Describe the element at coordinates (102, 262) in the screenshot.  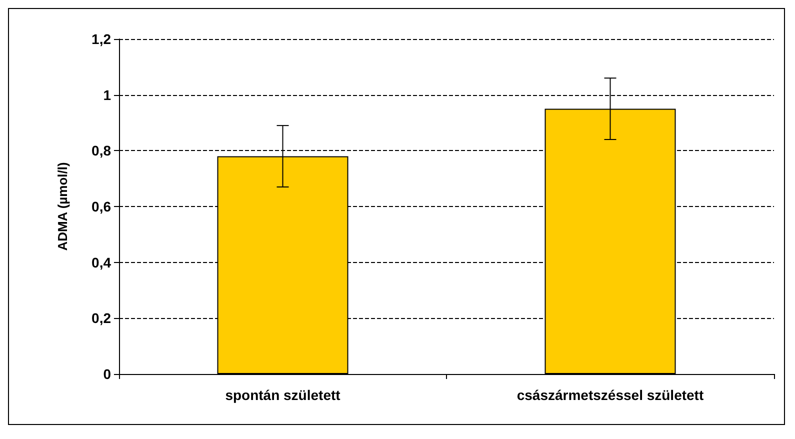
I see `y-tick-label: 0,4` at that location.